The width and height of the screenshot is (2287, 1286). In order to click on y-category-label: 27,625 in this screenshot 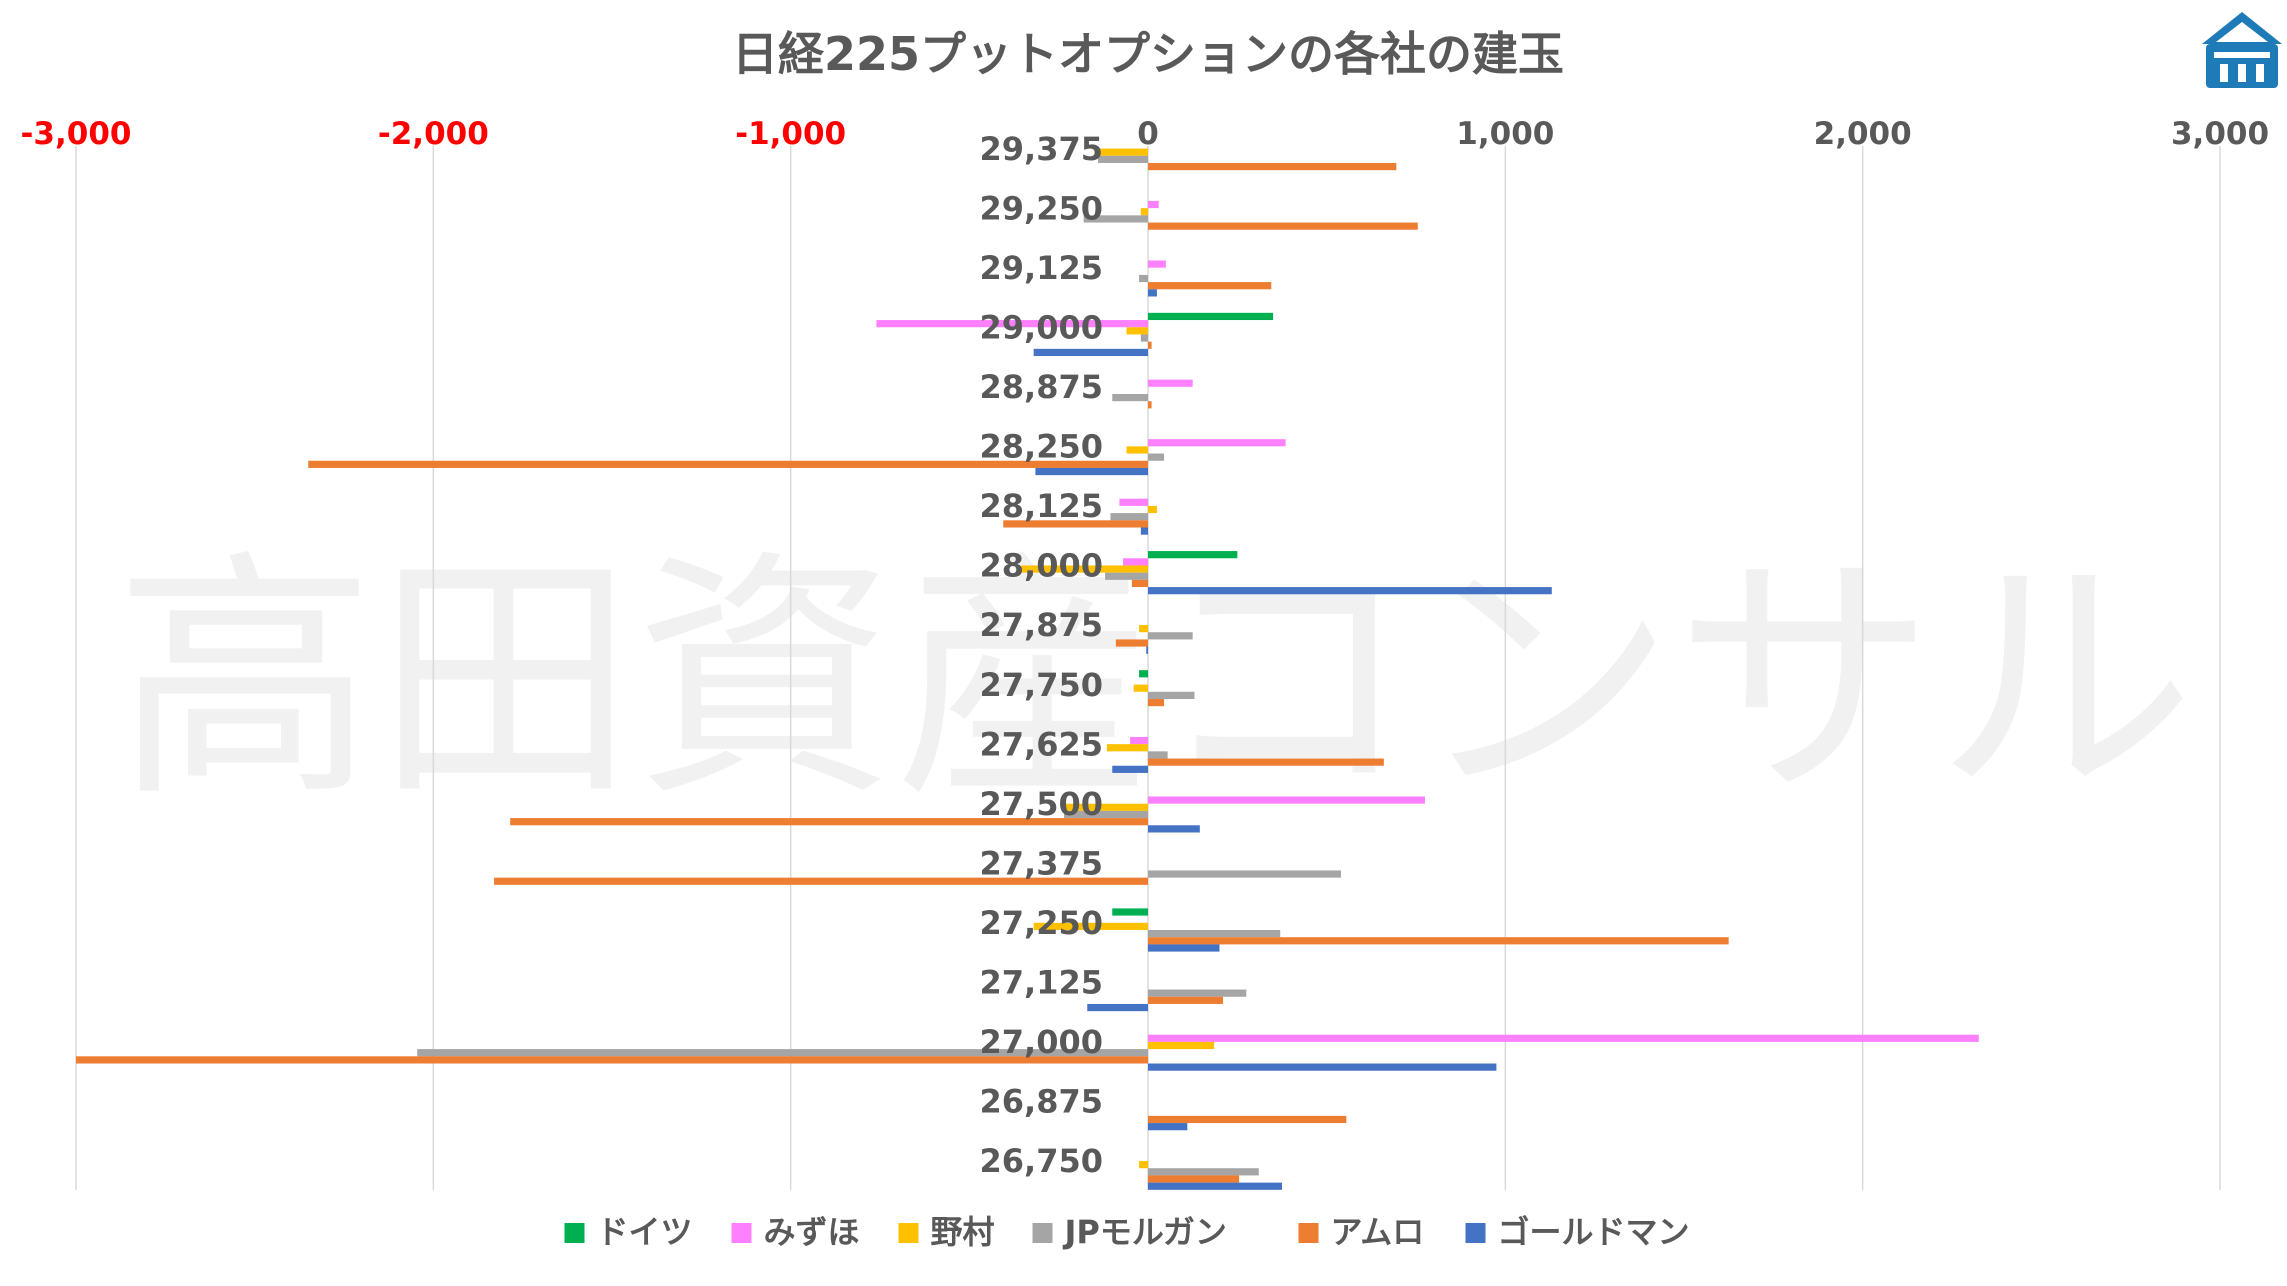, I will do `click(1041, 744)`.